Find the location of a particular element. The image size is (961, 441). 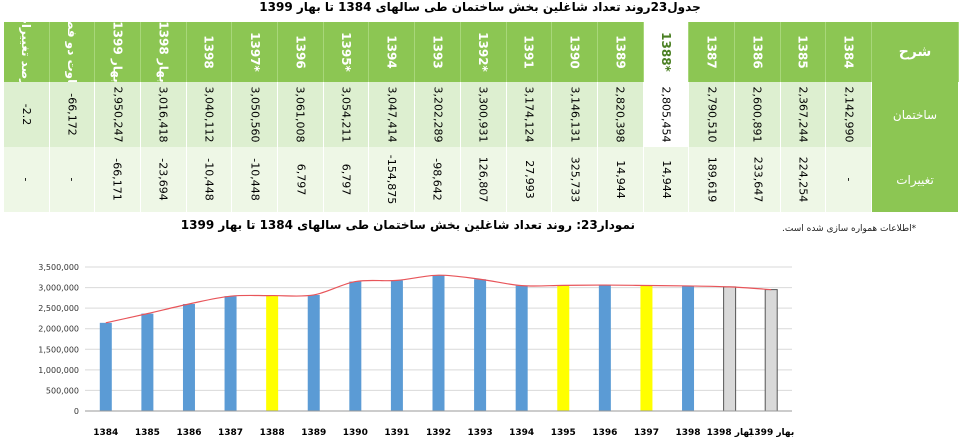

cell-change: -10,448 is located at coordinates (255, 179).